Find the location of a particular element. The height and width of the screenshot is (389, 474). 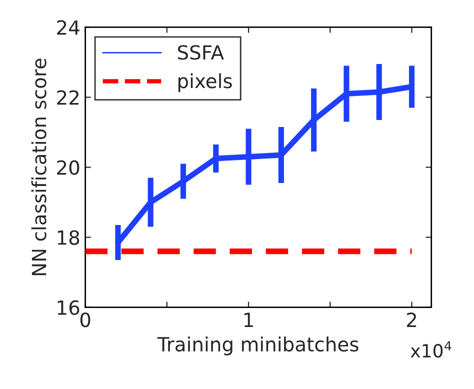

x-tick-label: 2 is located at coordinates (411, 319).